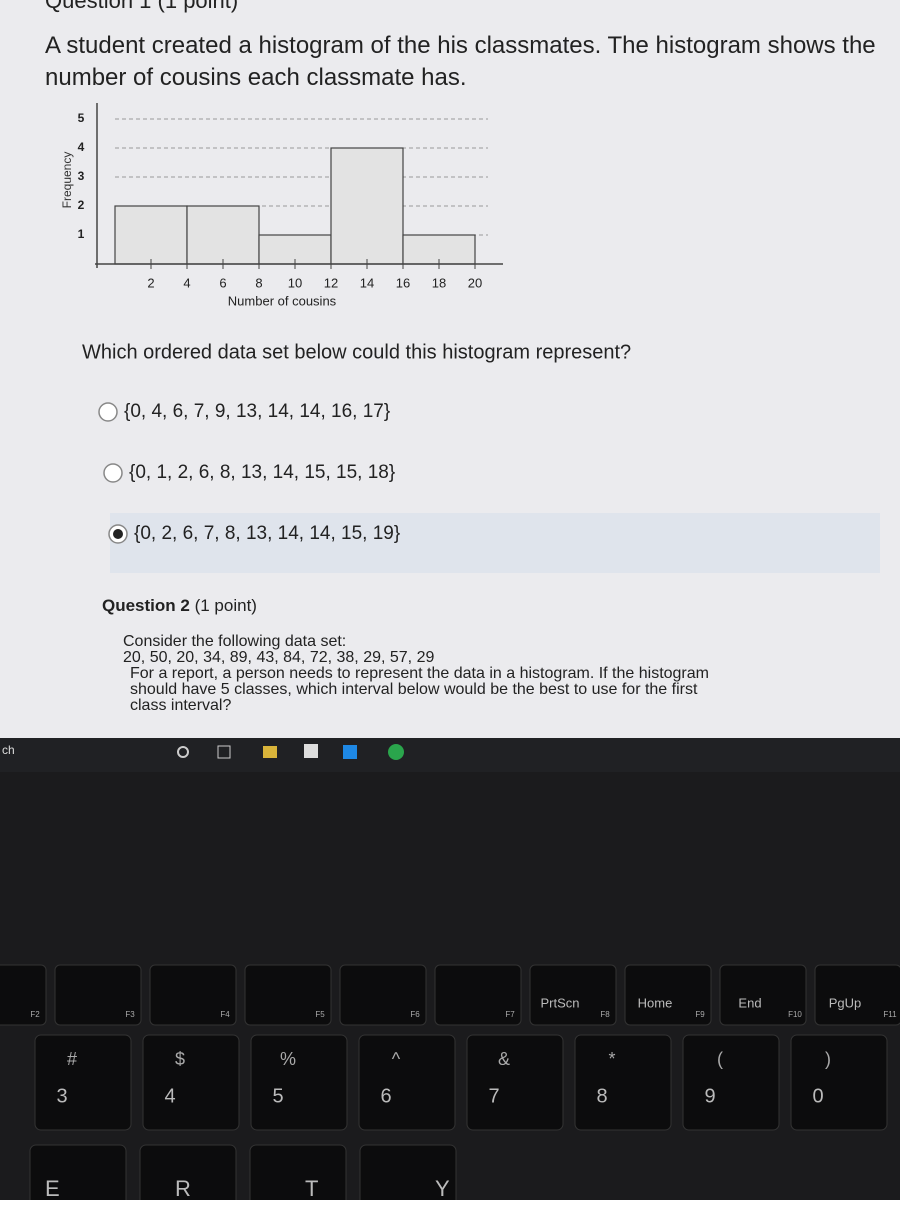 This screenshot has height=1205, width=900. I want to click on taskbar, so click(450, 755).